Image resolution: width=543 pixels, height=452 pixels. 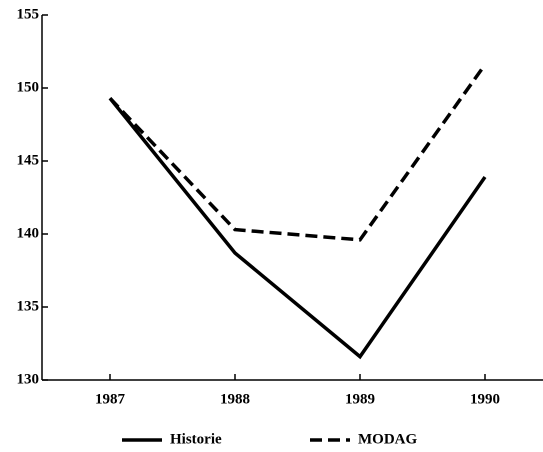 I want to click on y-tick-label: 140, so click(x=28, y=233).